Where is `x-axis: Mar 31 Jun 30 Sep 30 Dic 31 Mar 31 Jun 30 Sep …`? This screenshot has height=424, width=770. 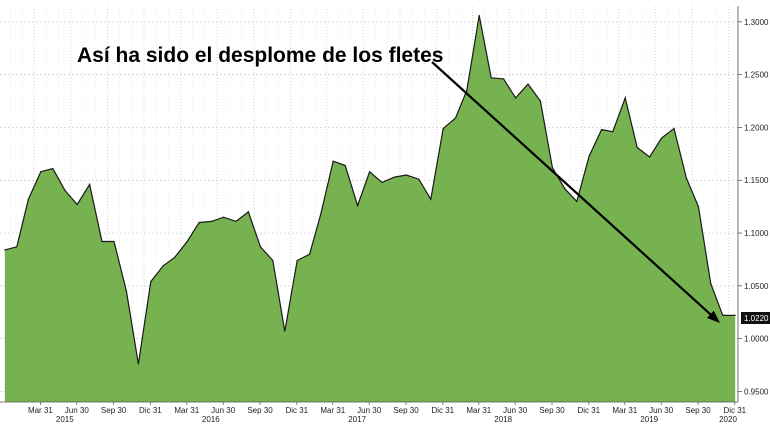 x-axis: Mar 31 Jun 30 Sep 30 Dic 31 Mar 31 Jun 30 Sep … is located at coordinates (387, 413).